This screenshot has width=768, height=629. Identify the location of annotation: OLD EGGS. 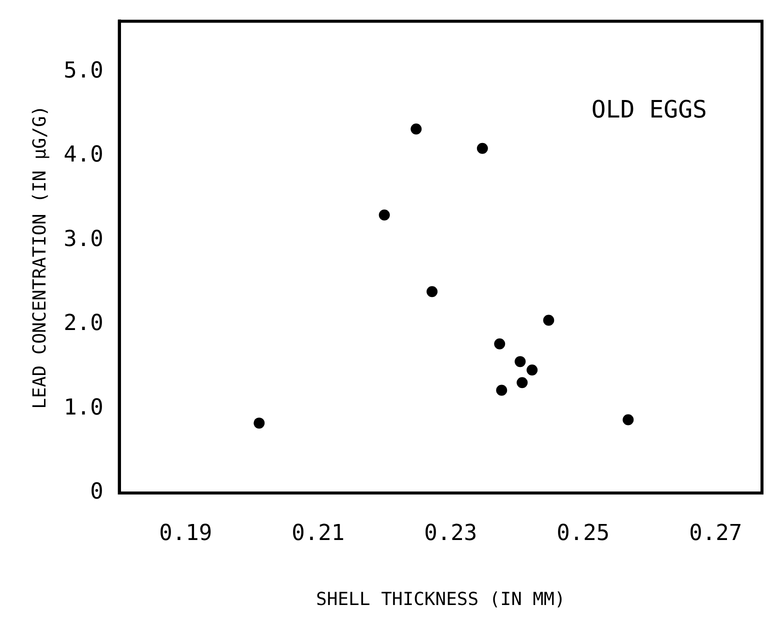
(649, 109).